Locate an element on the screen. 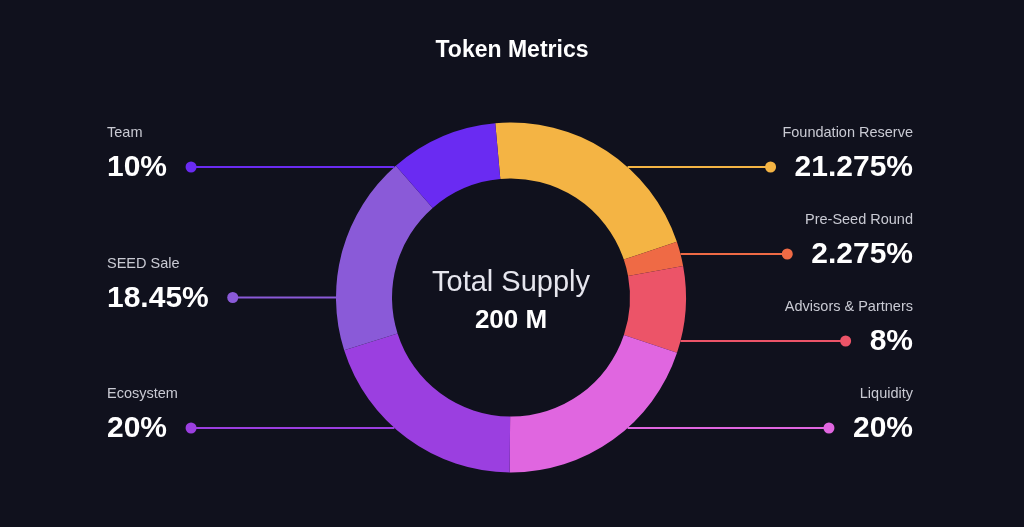 This screenshot has height=527, width=1024. slice-label: Advisors & Partners is located at coordinates (848, 306).